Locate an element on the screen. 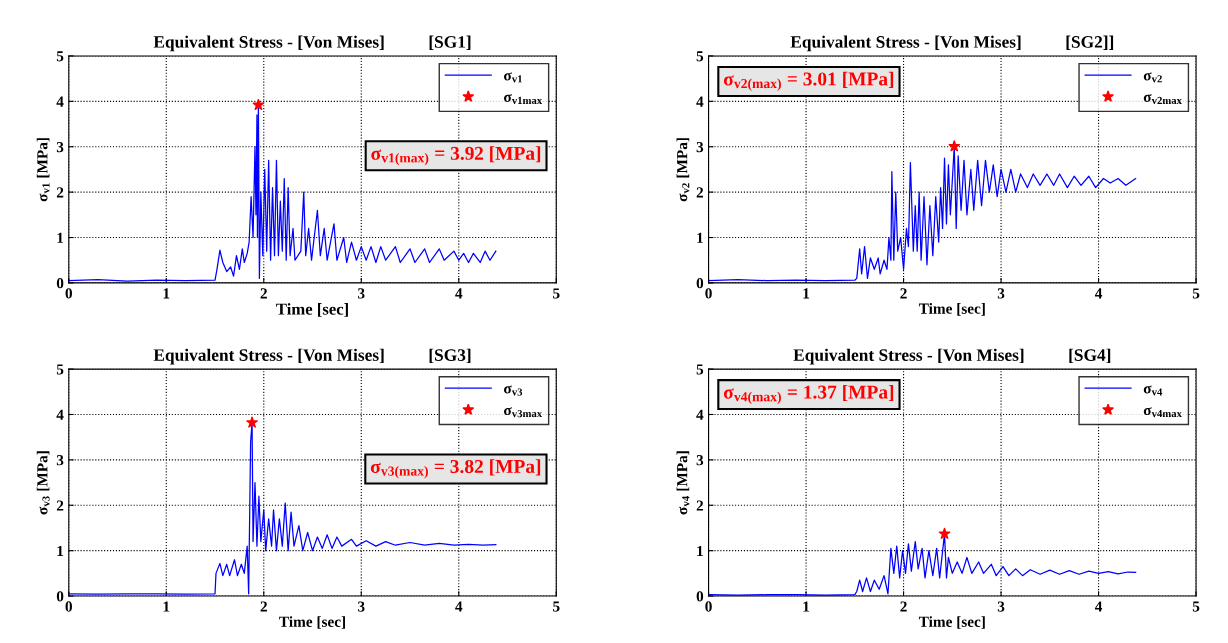  y-axis-title: σ$_{v3}$ [MPa] is located at coordinates (43, 483).